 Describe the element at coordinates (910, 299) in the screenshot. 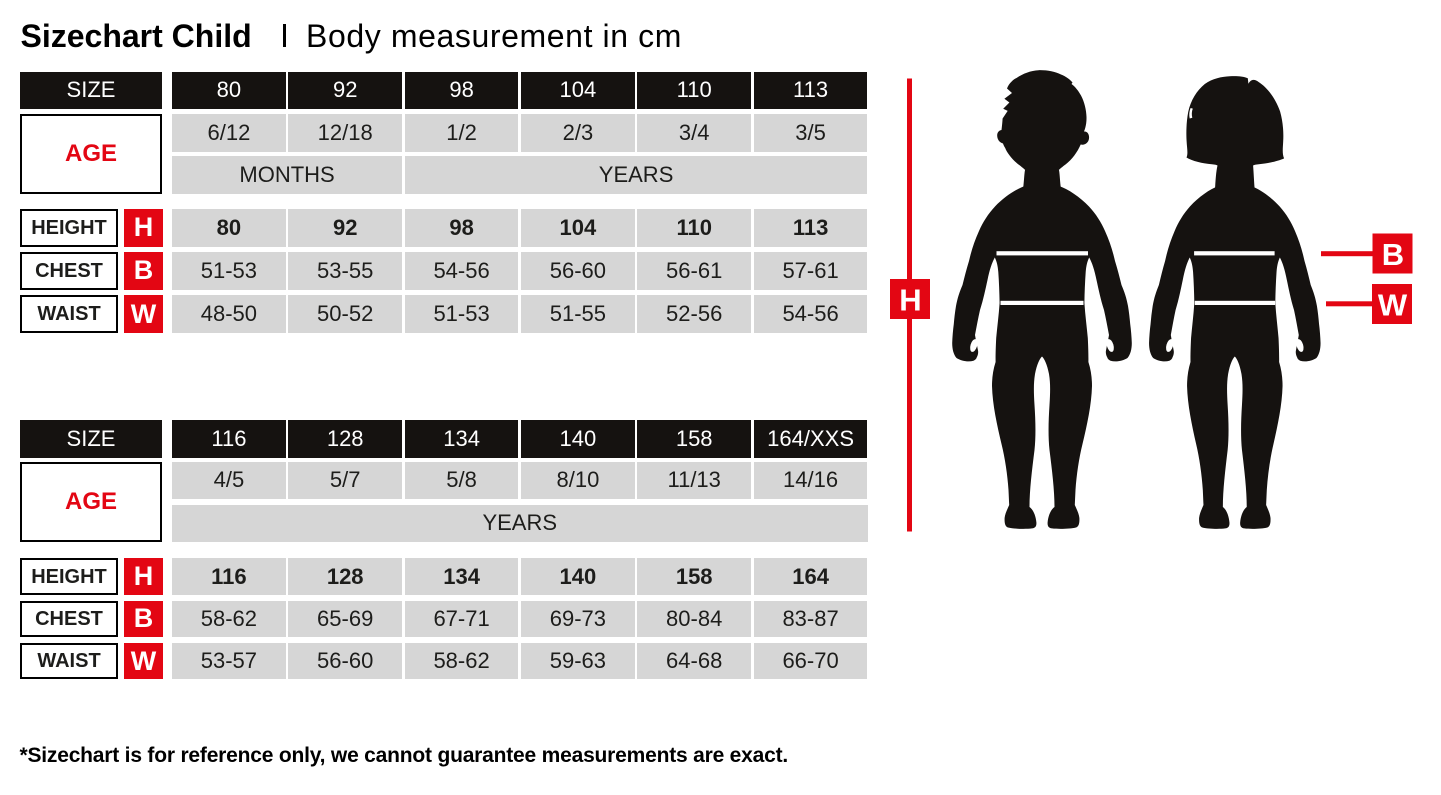

I see `svg-text: H` at that location.